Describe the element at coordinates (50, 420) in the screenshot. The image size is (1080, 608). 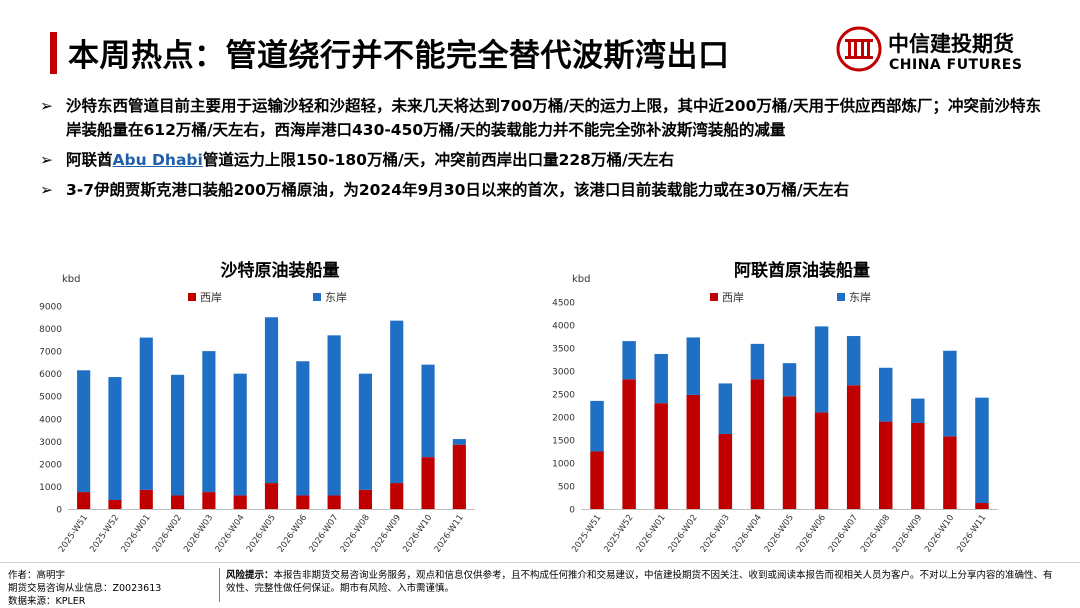
I see `y-tick-label: 4000` at that location.